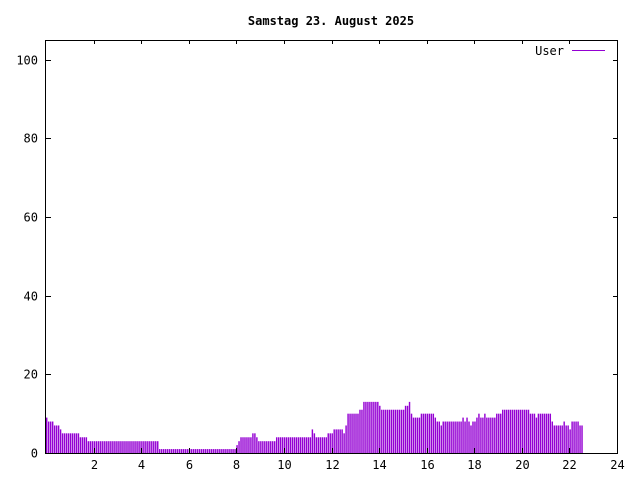  What do you see at coordinates (31, 297) in the screenshot?
I see `y-tick-label: 40` at bounding box center [31, 297].